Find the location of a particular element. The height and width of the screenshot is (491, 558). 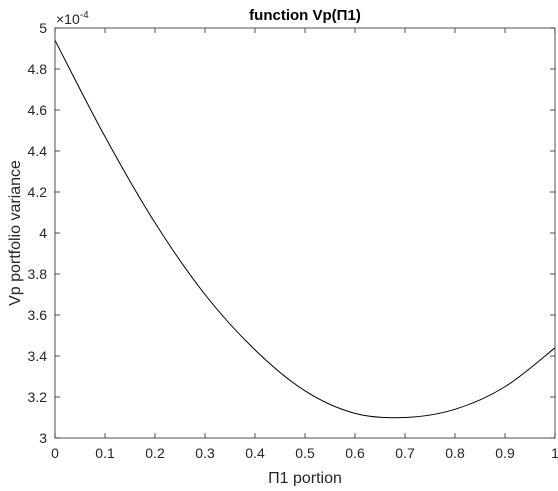

y-tick-label: 3.8 is located at coordinates (38, 274).